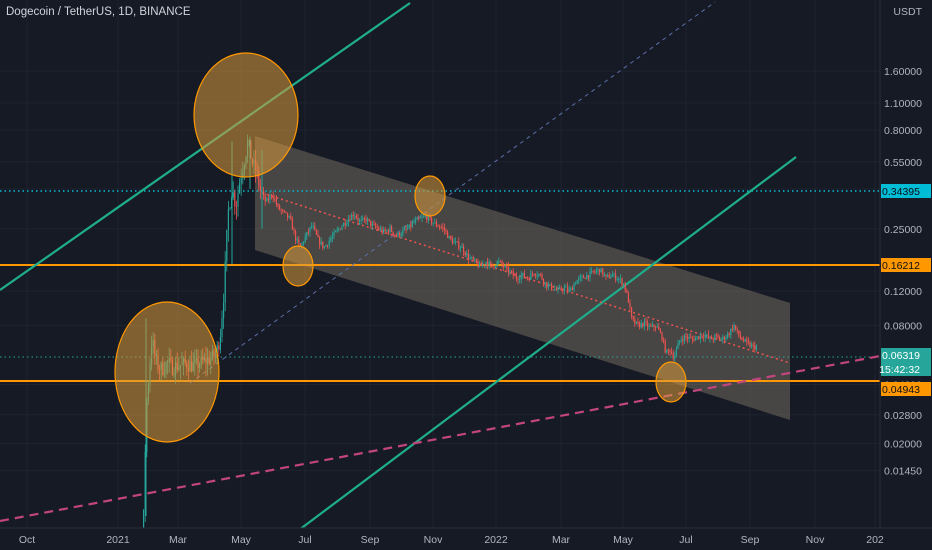 This screenshot has height=550, width=932. What do you see at coordinates (901, 390) in the screenshot?
I see `price-tag-label: 0.04943` at bounding box center [901, 390].